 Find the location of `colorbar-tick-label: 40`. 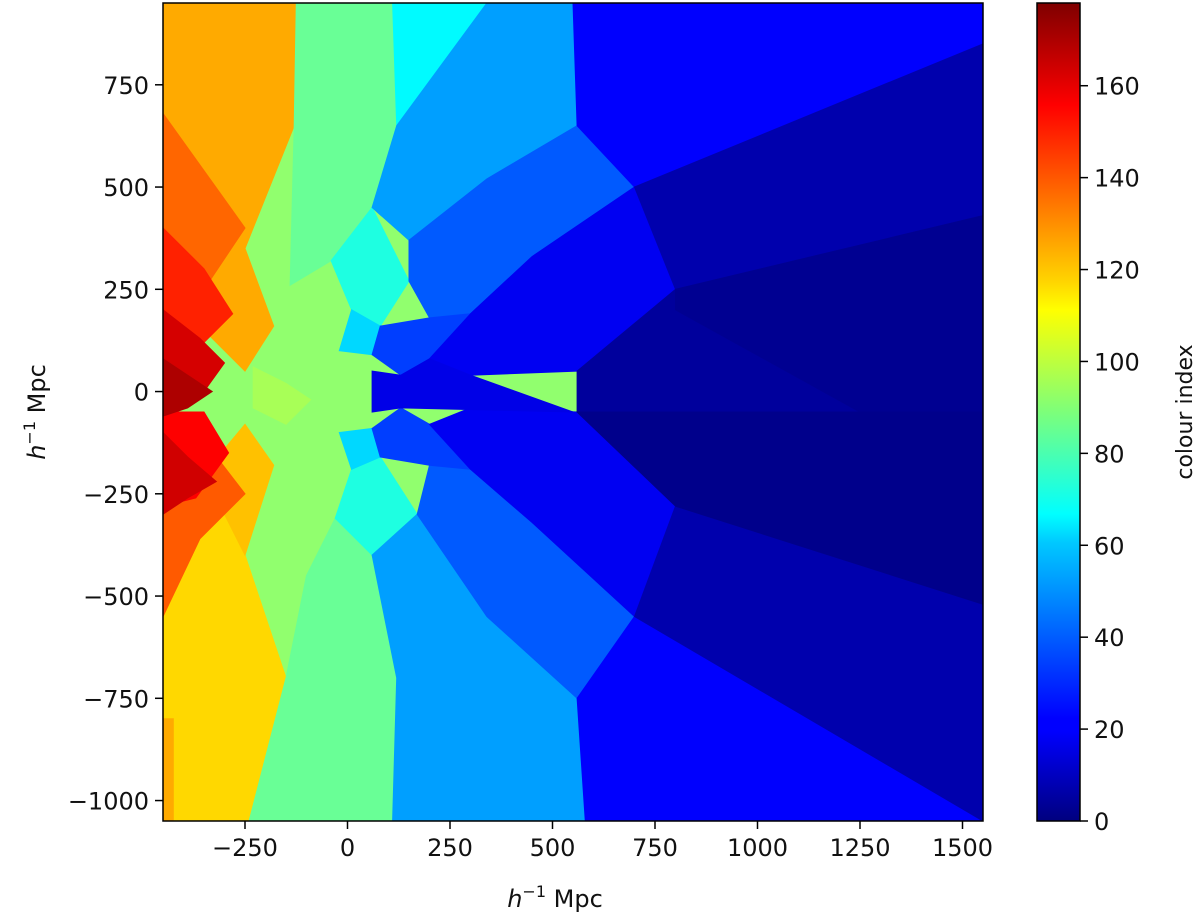

colorbar-tick-label: 40 is located at coordinates (1109, 638).